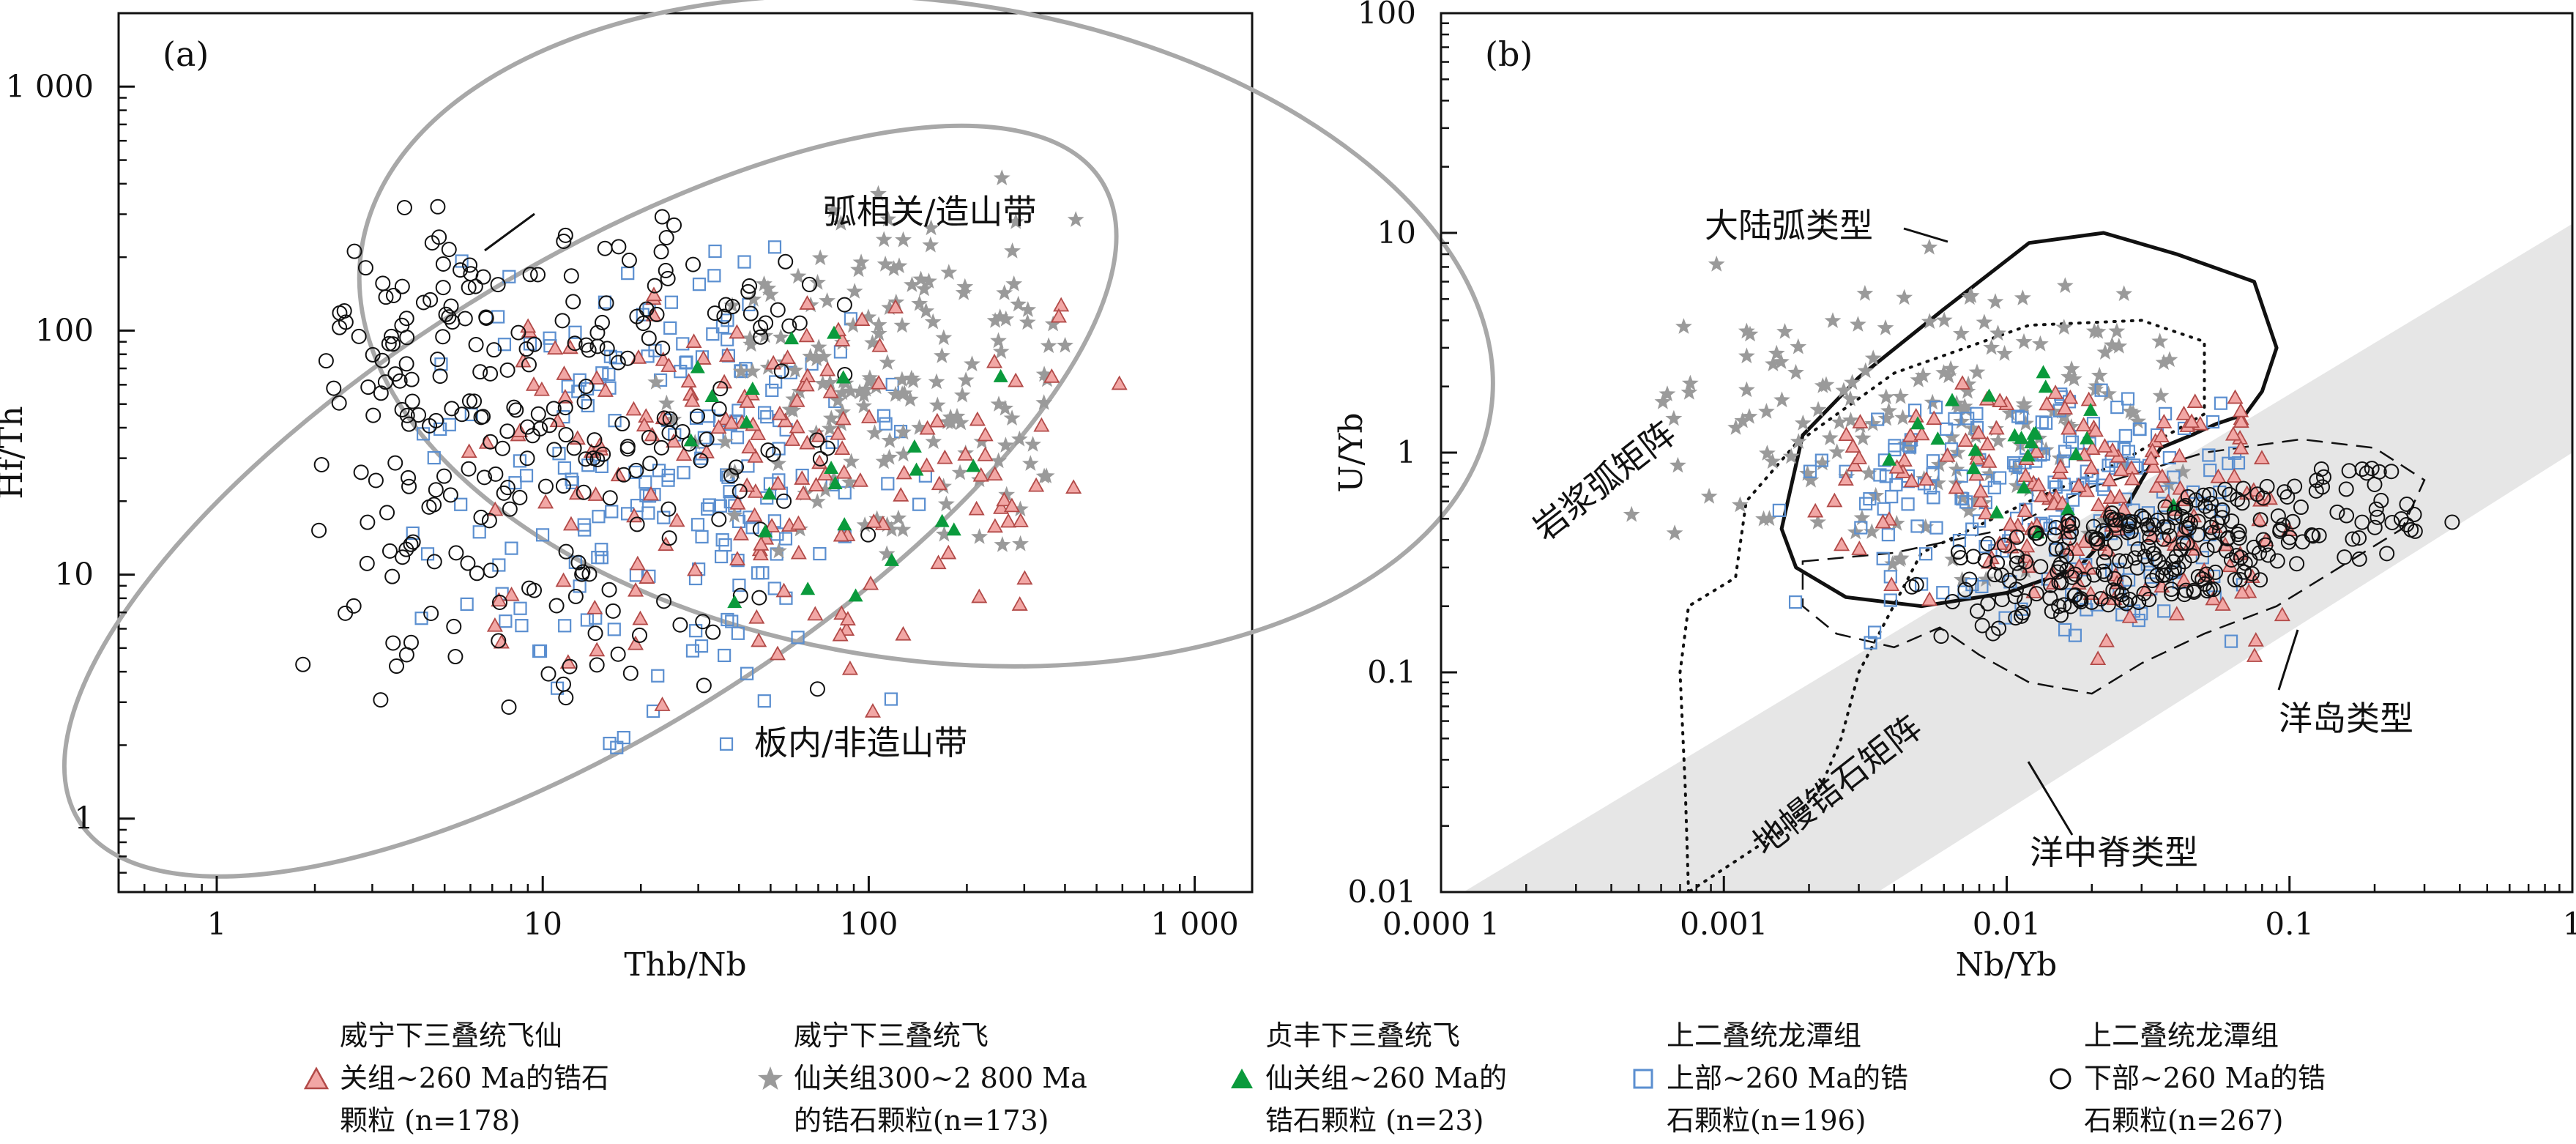  I want to click on x-tick-label: 0.01, so click(2007, 924).